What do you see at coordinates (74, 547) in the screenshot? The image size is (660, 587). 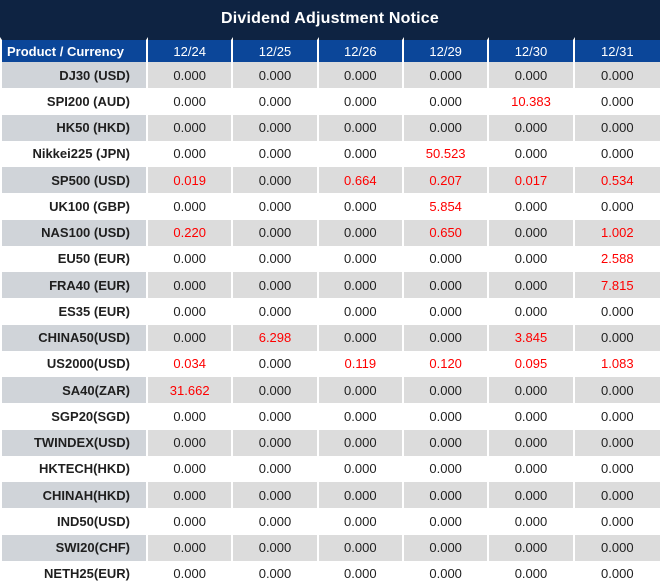 I see `product-label: SWI20(CHF)` at bounding box center [74, 547].